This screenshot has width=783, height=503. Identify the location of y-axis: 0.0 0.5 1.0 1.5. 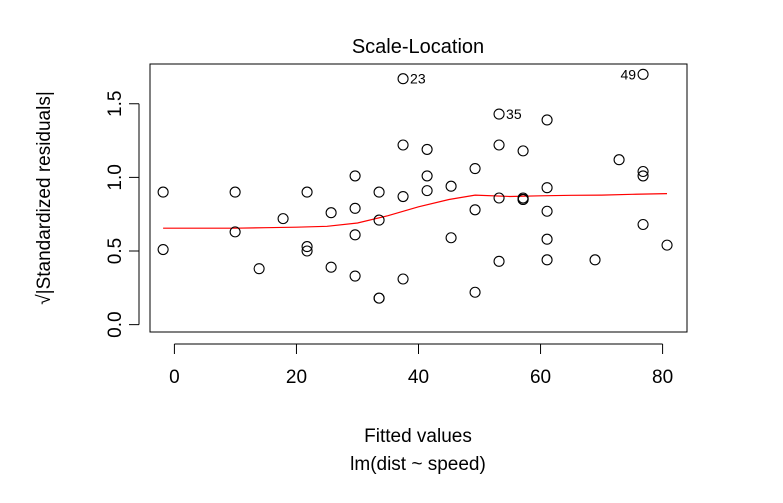
(122, 214).